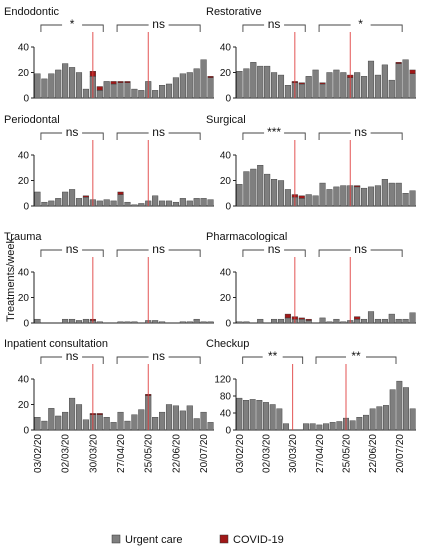 The image size is (424, 550). Describe the element at coordinates (56, 344) in the screenshot. I see `chart-title: Inpatient consultation` at that location.